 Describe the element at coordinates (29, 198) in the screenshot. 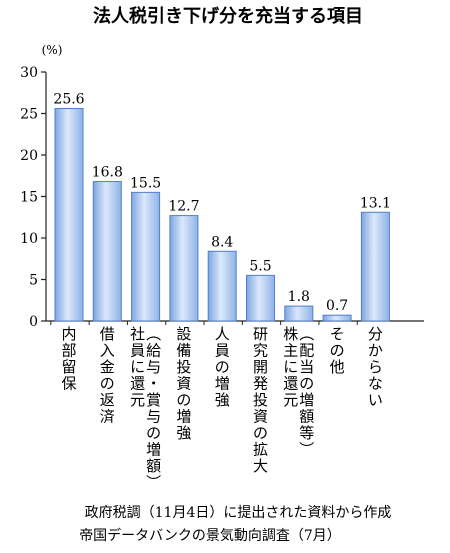

I see `y-tick-label: 15` at that location.